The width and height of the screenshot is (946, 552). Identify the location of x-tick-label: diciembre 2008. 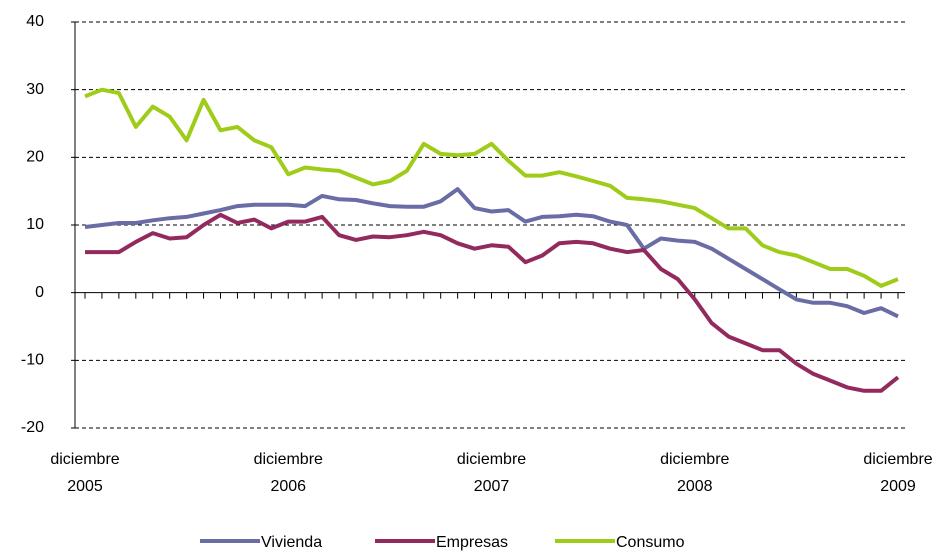
(695, 473).